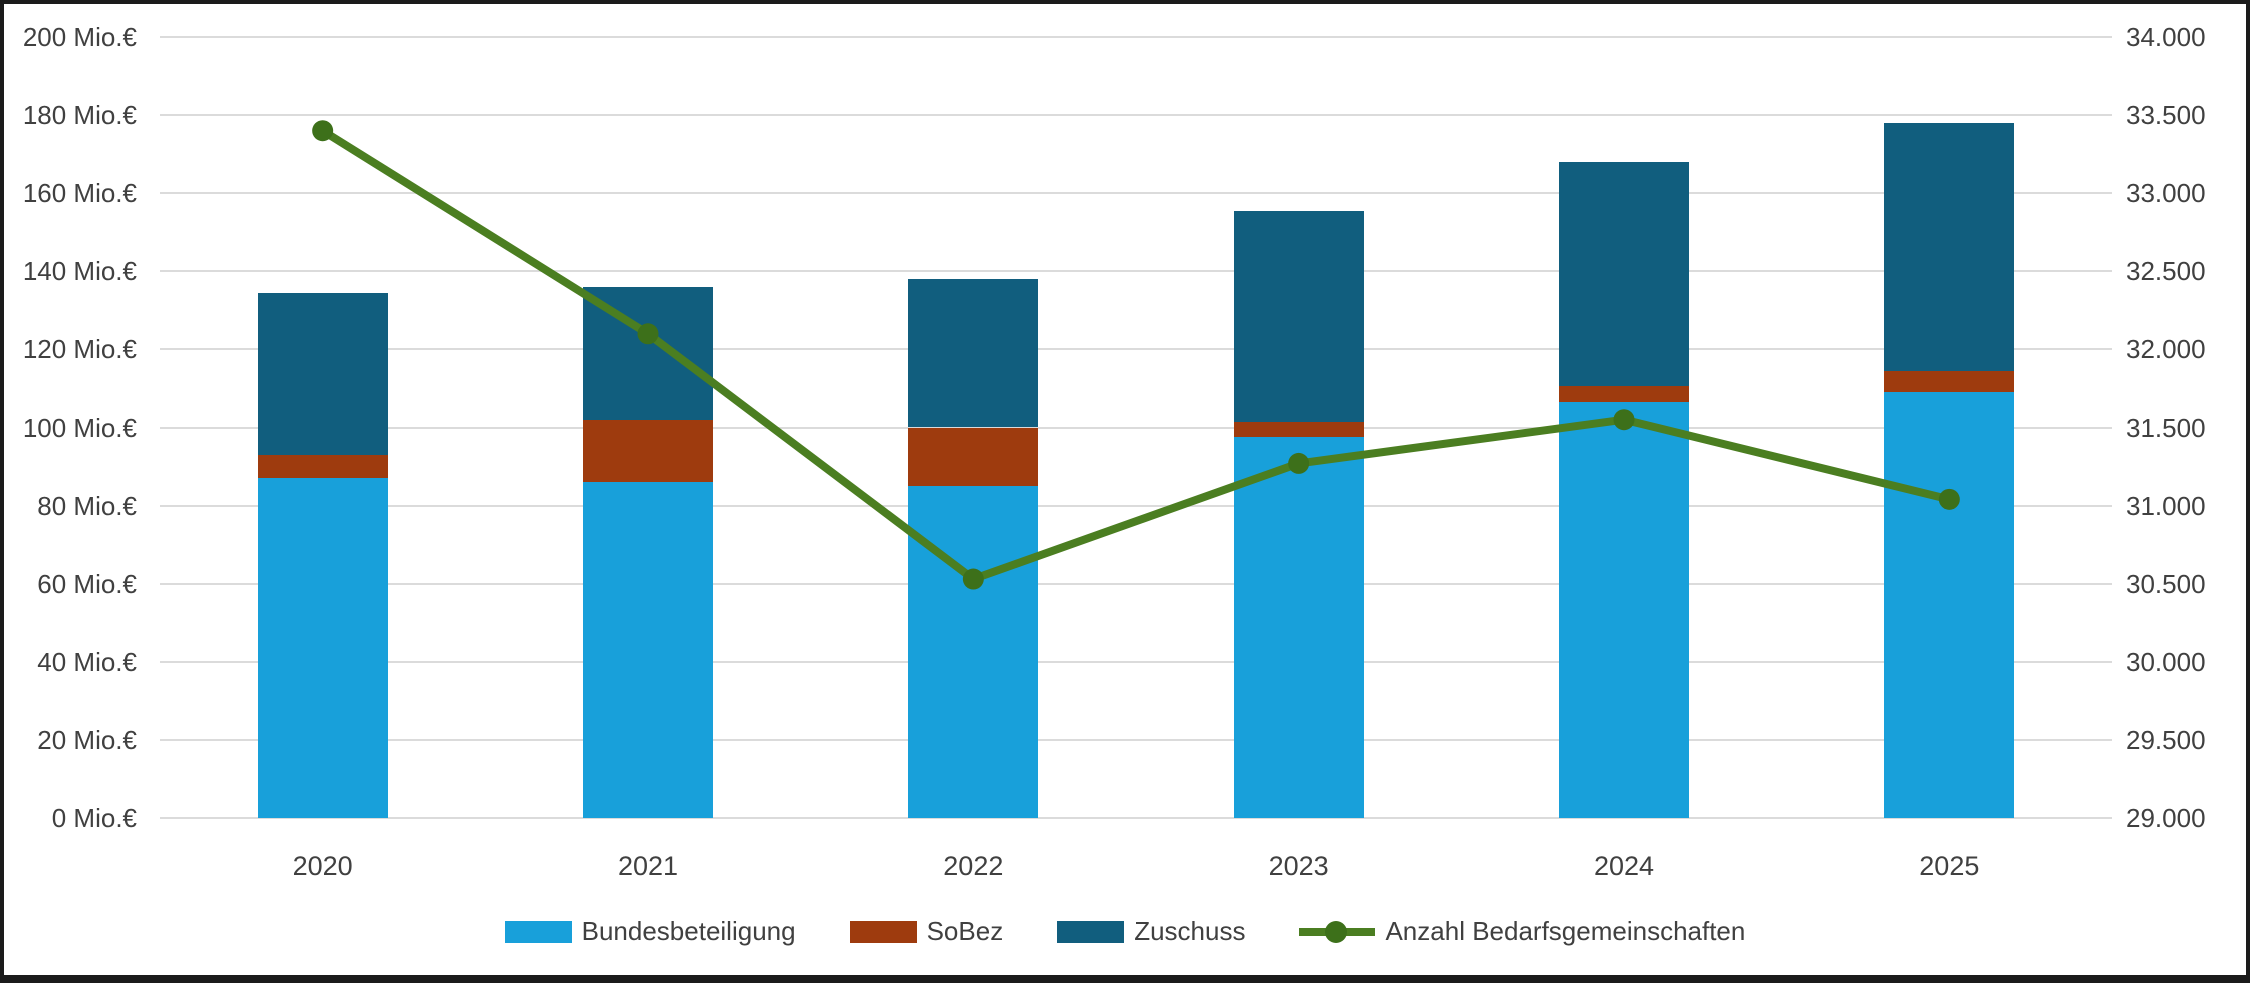 This screenshot has height=983, width=2250. I want to click on legend-item-zuschuss: Zuschuss, so click(1151, 931).